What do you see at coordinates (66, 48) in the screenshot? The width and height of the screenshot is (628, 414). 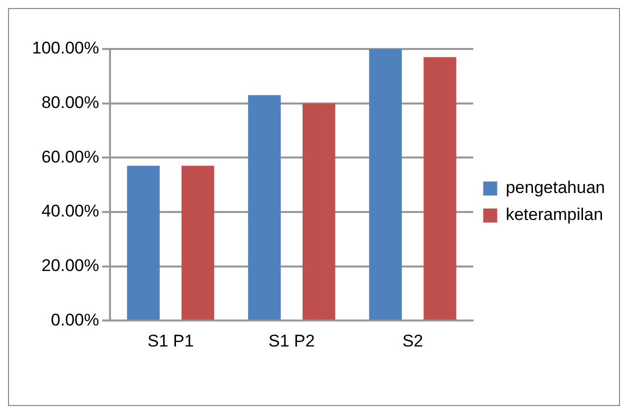 I see `y-tick-label: 100.00%` at bounding box center [66, 48].